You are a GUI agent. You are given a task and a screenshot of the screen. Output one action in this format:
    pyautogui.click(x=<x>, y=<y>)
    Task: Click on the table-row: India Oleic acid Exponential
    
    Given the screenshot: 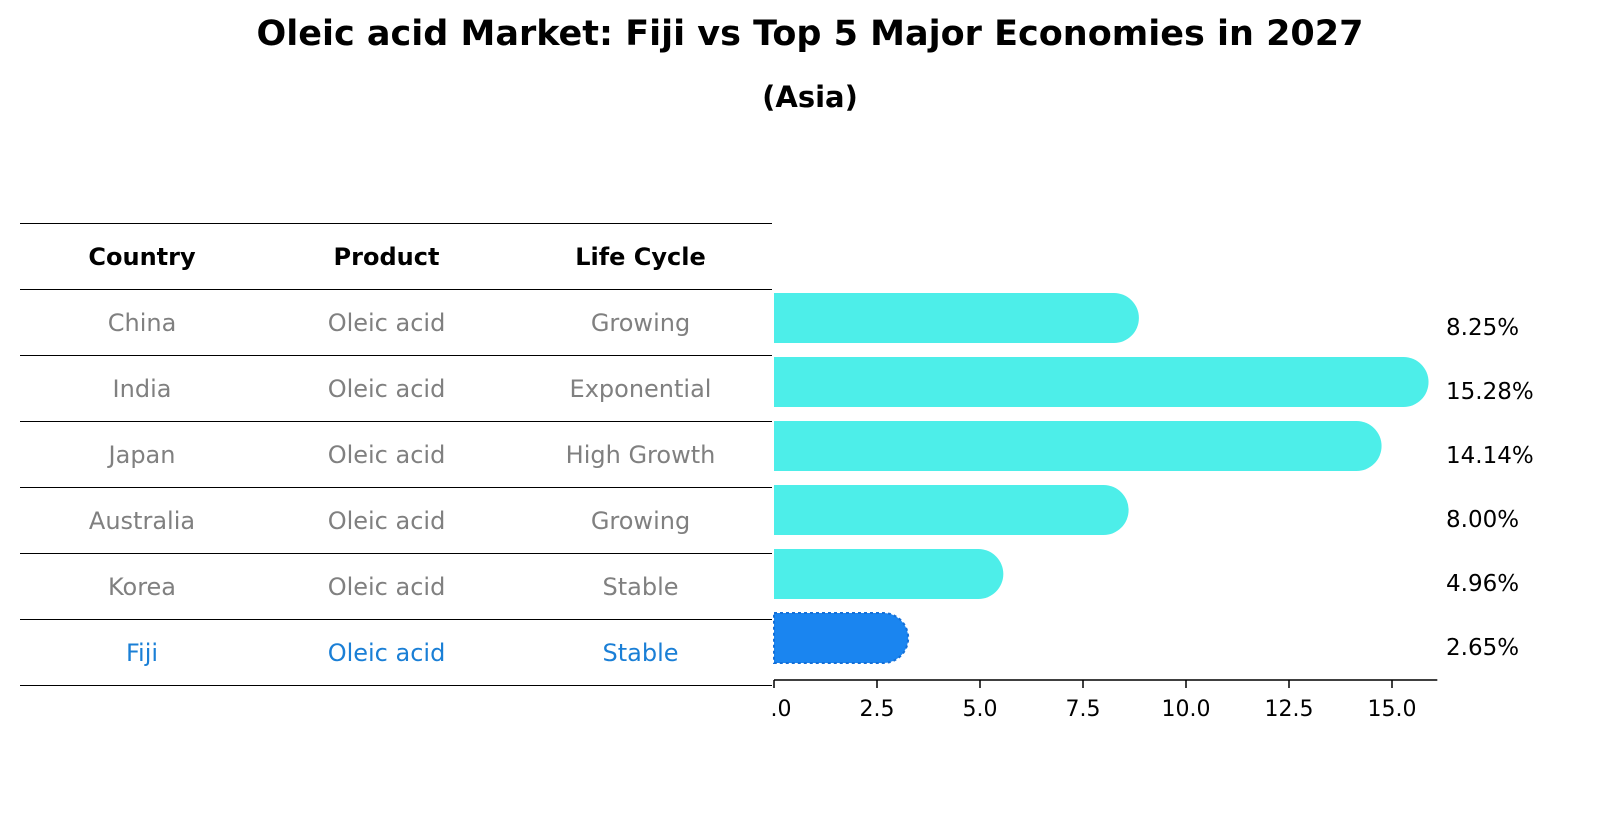 What is the action you would take?
    pyautogui.click(x=396, y=388)
    